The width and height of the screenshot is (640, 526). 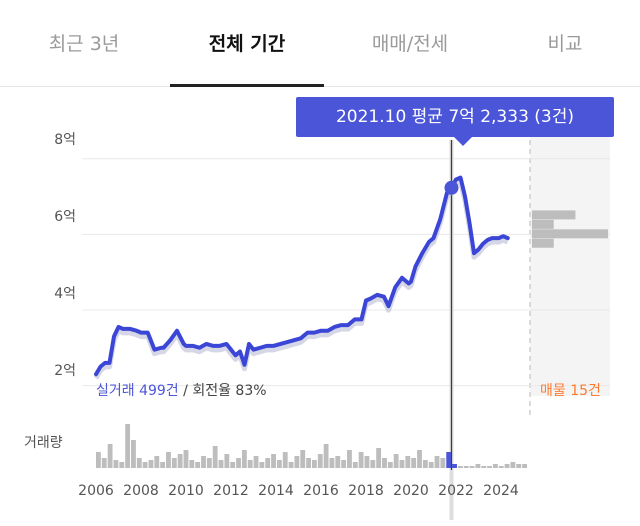 I want to click on price-tooltip: 2021.10 평균 7억 2,333 (3건), so click(x=455, y=121).